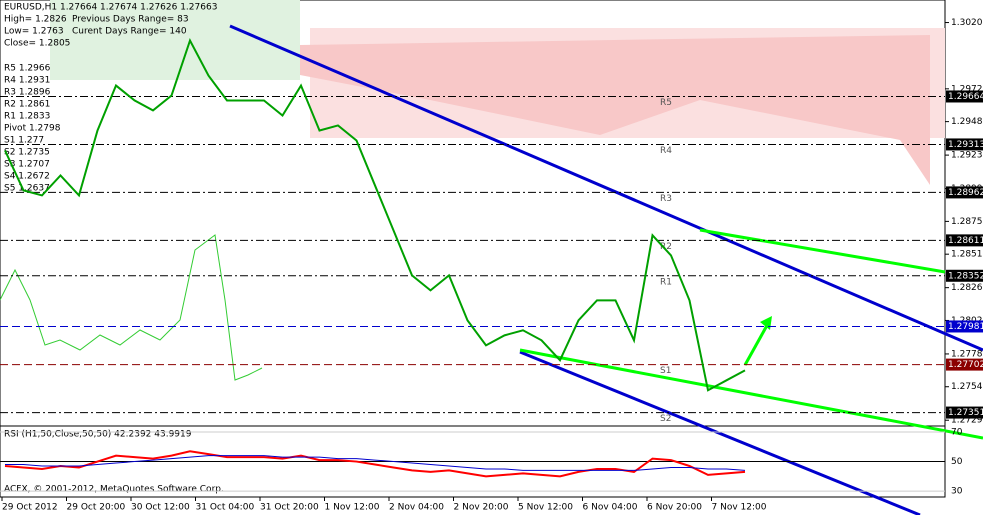  What do you see at coordinates (225, 508) in the screenshot?
I see `x-tick-label: 31 Oct 04:00` at bounding box center [225, 508].